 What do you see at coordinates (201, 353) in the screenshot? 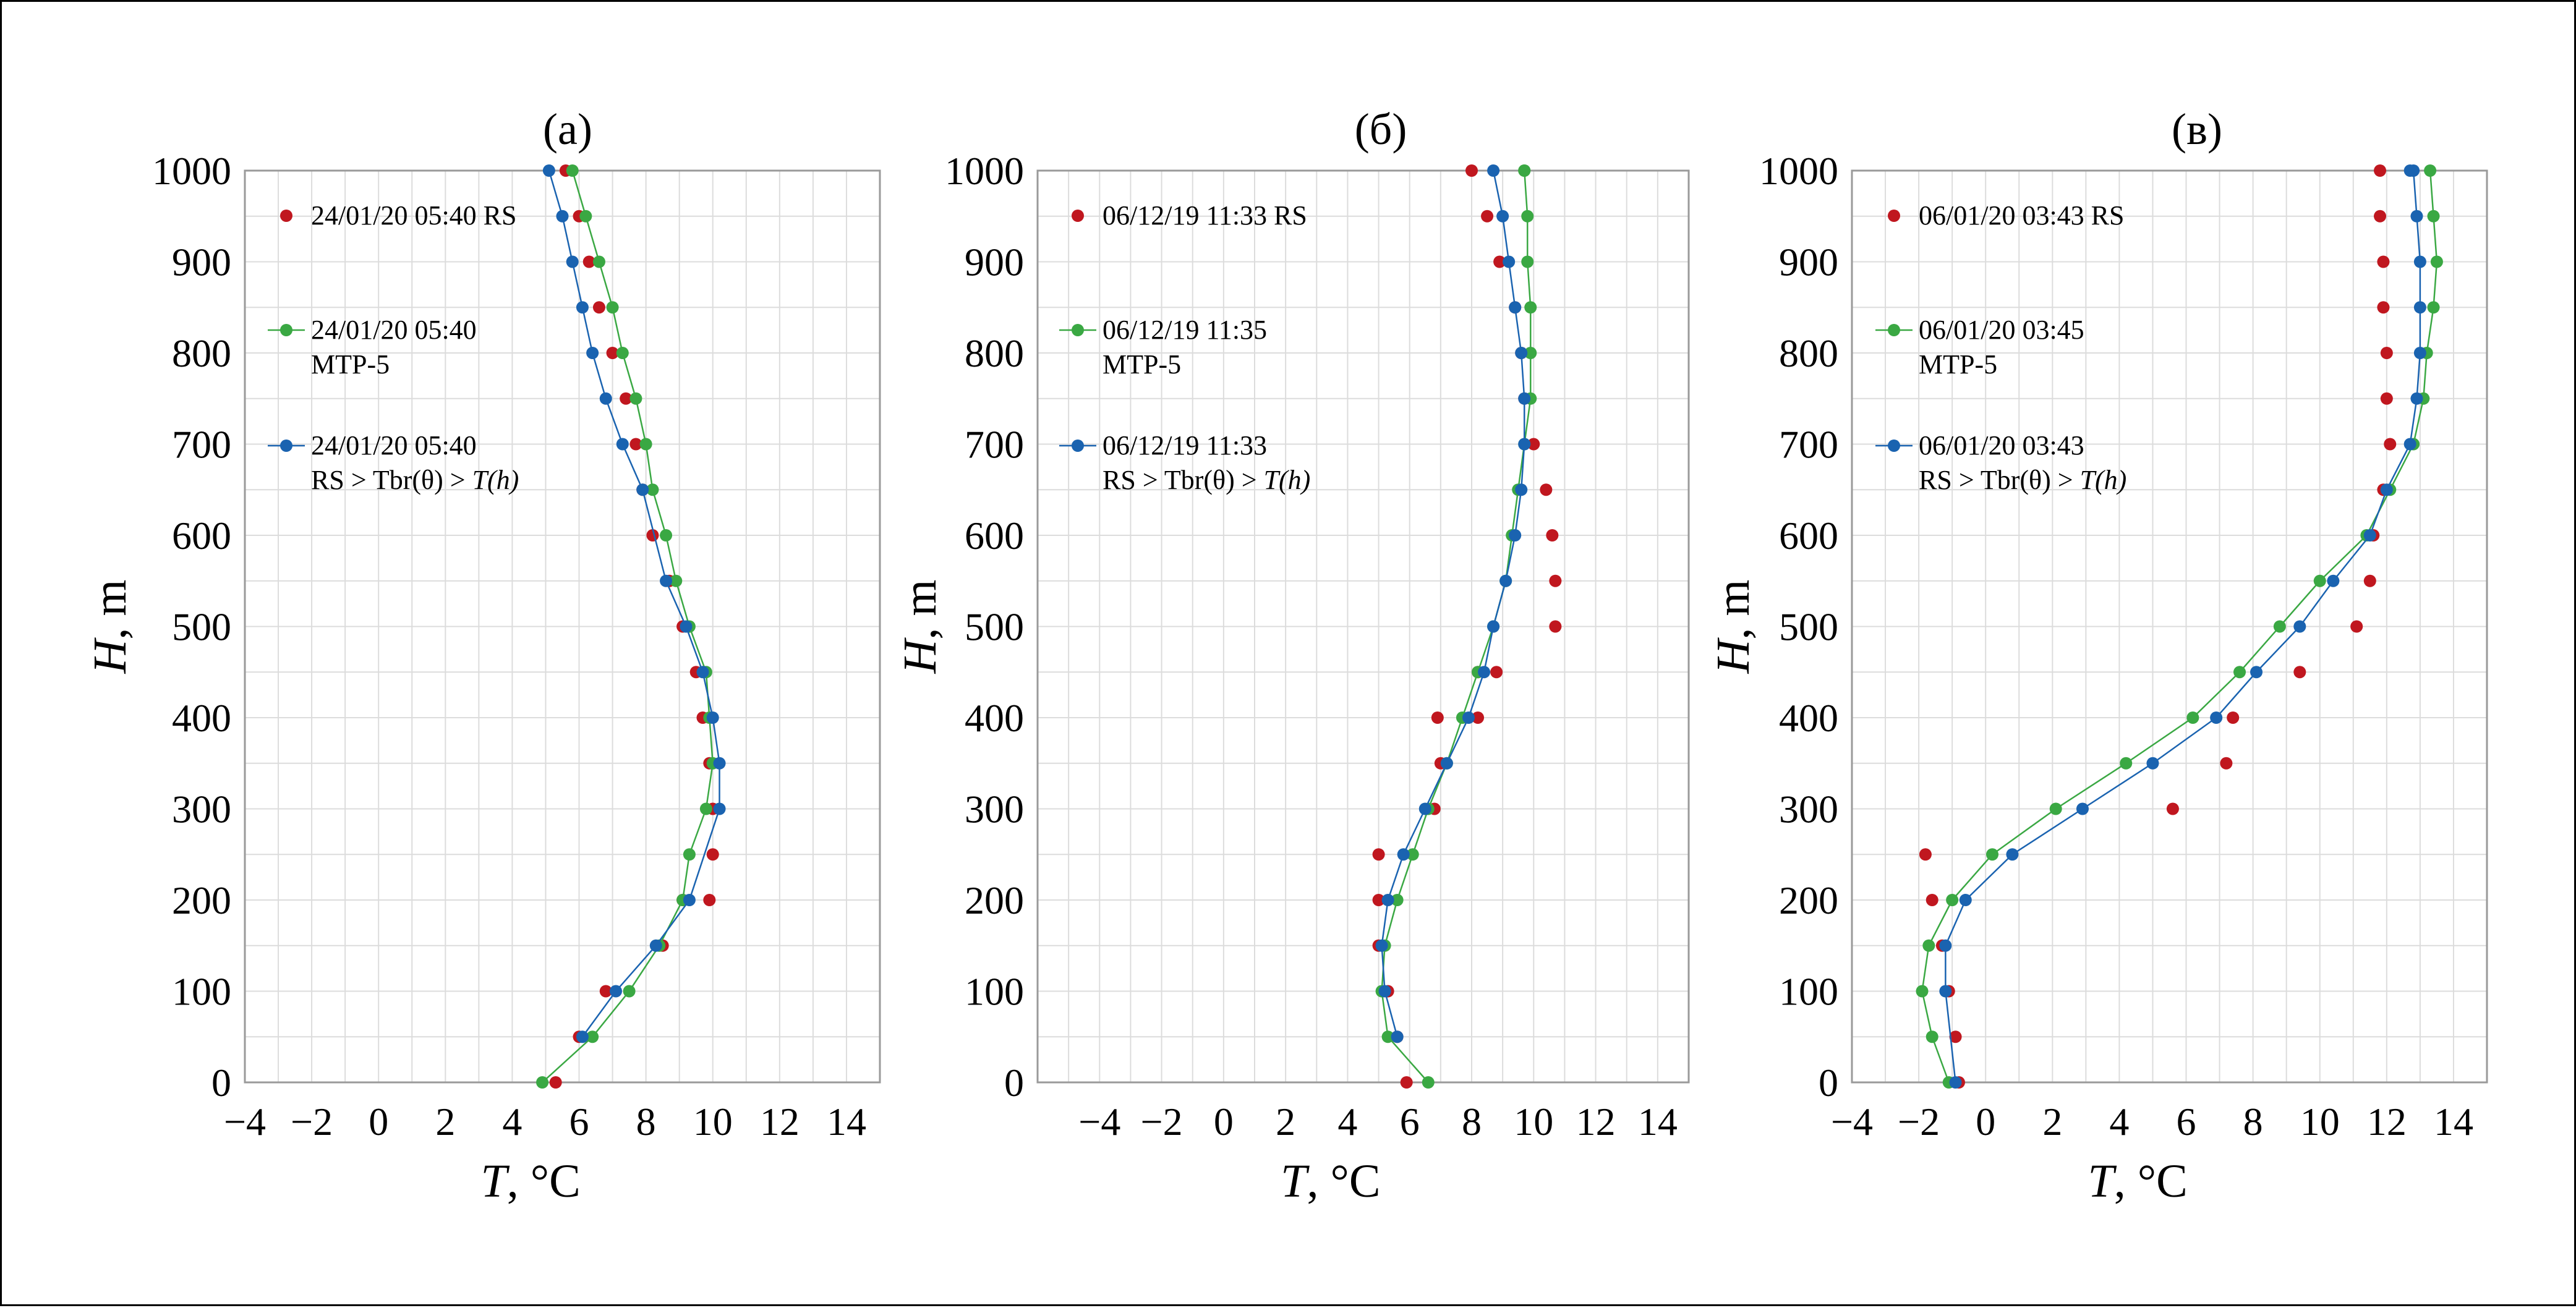
I see `y-tick-label: 800` at bounding box center [201, 353].